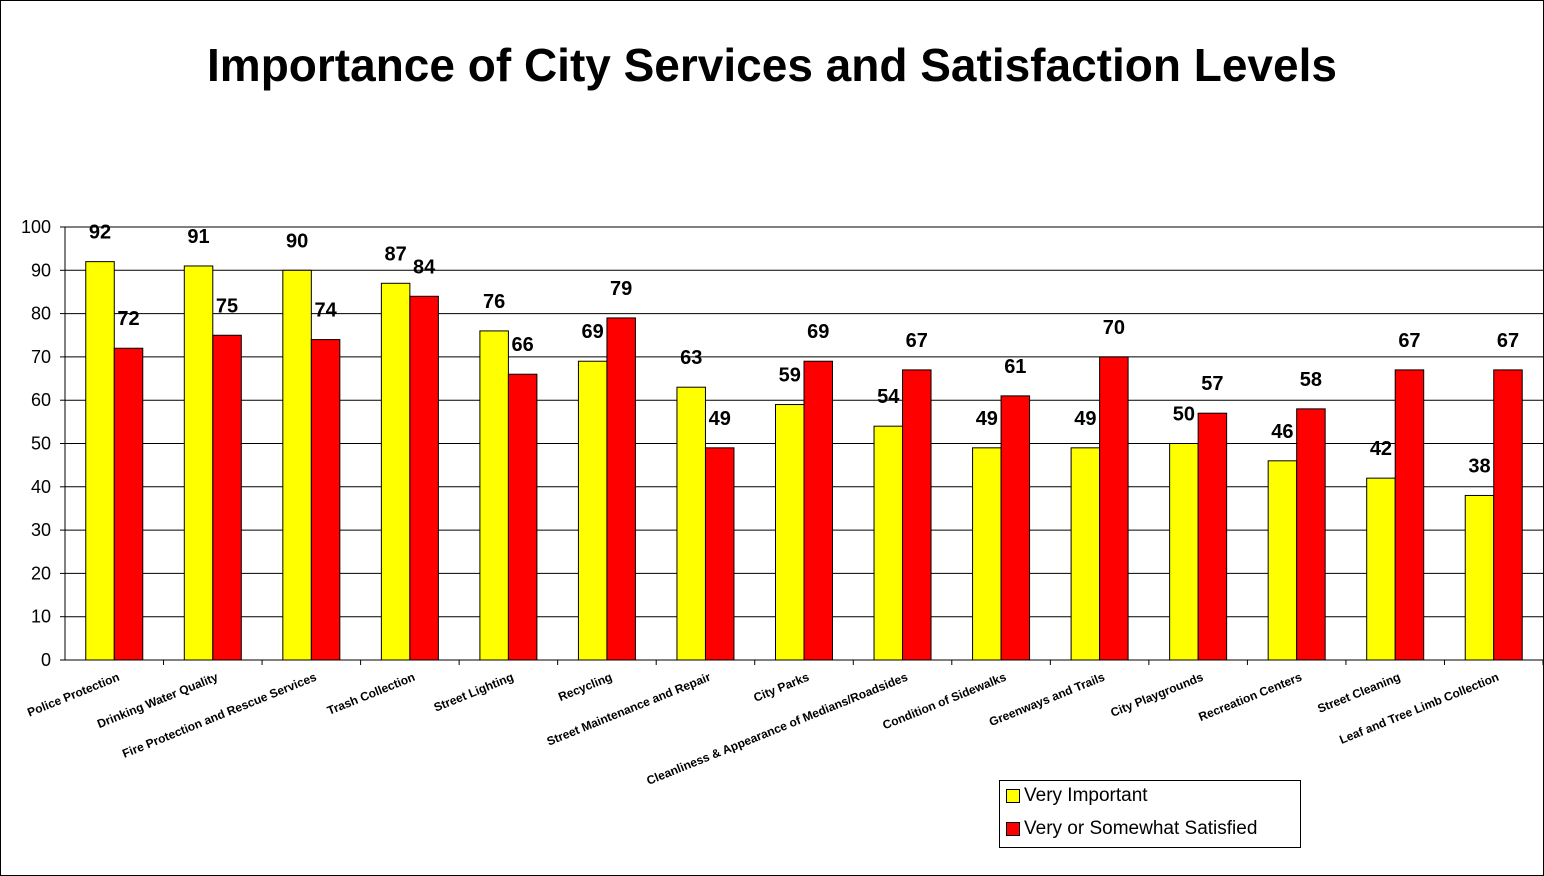  I want to click on data-label: 75, so click(227, 306).